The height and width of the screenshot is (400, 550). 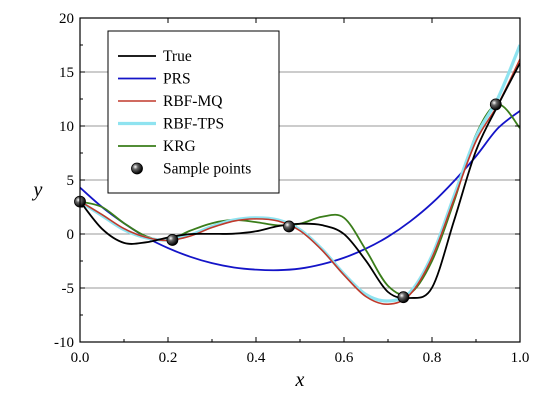 I want to click on x-tick-label: 1.0, so click(x=520, y=358).